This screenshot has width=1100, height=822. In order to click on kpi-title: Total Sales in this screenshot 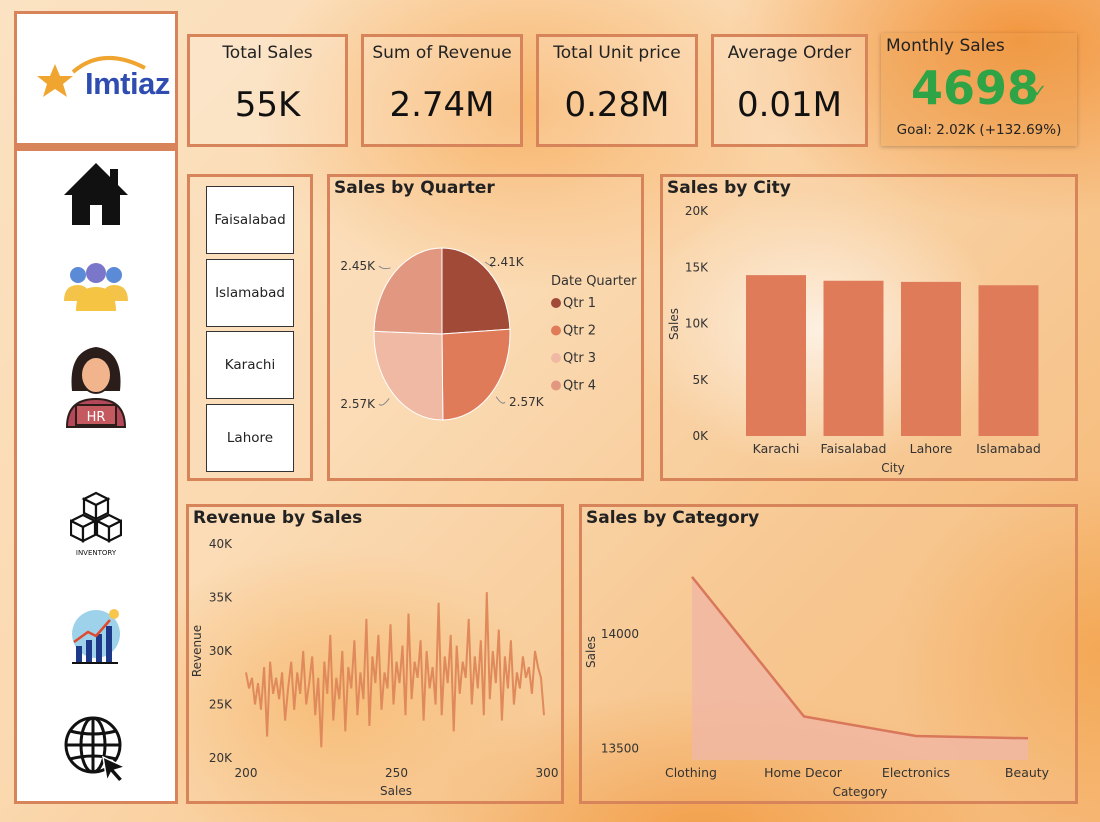, I will do `click(267, 53)`.